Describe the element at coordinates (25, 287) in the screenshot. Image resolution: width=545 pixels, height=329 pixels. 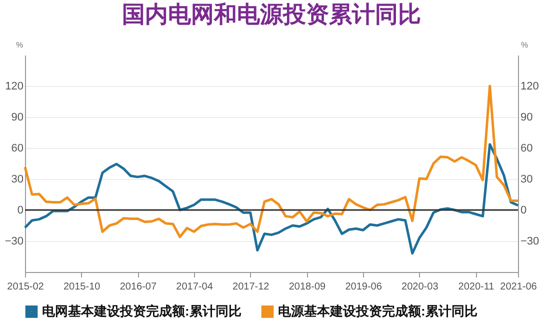
I see `x-tick-label: 2015-02` at that location.